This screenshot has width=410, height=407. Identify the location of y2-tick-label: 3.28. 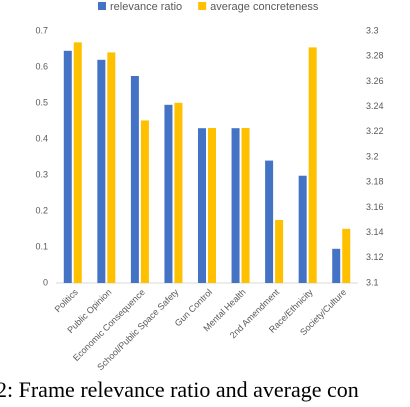
(375, 56).